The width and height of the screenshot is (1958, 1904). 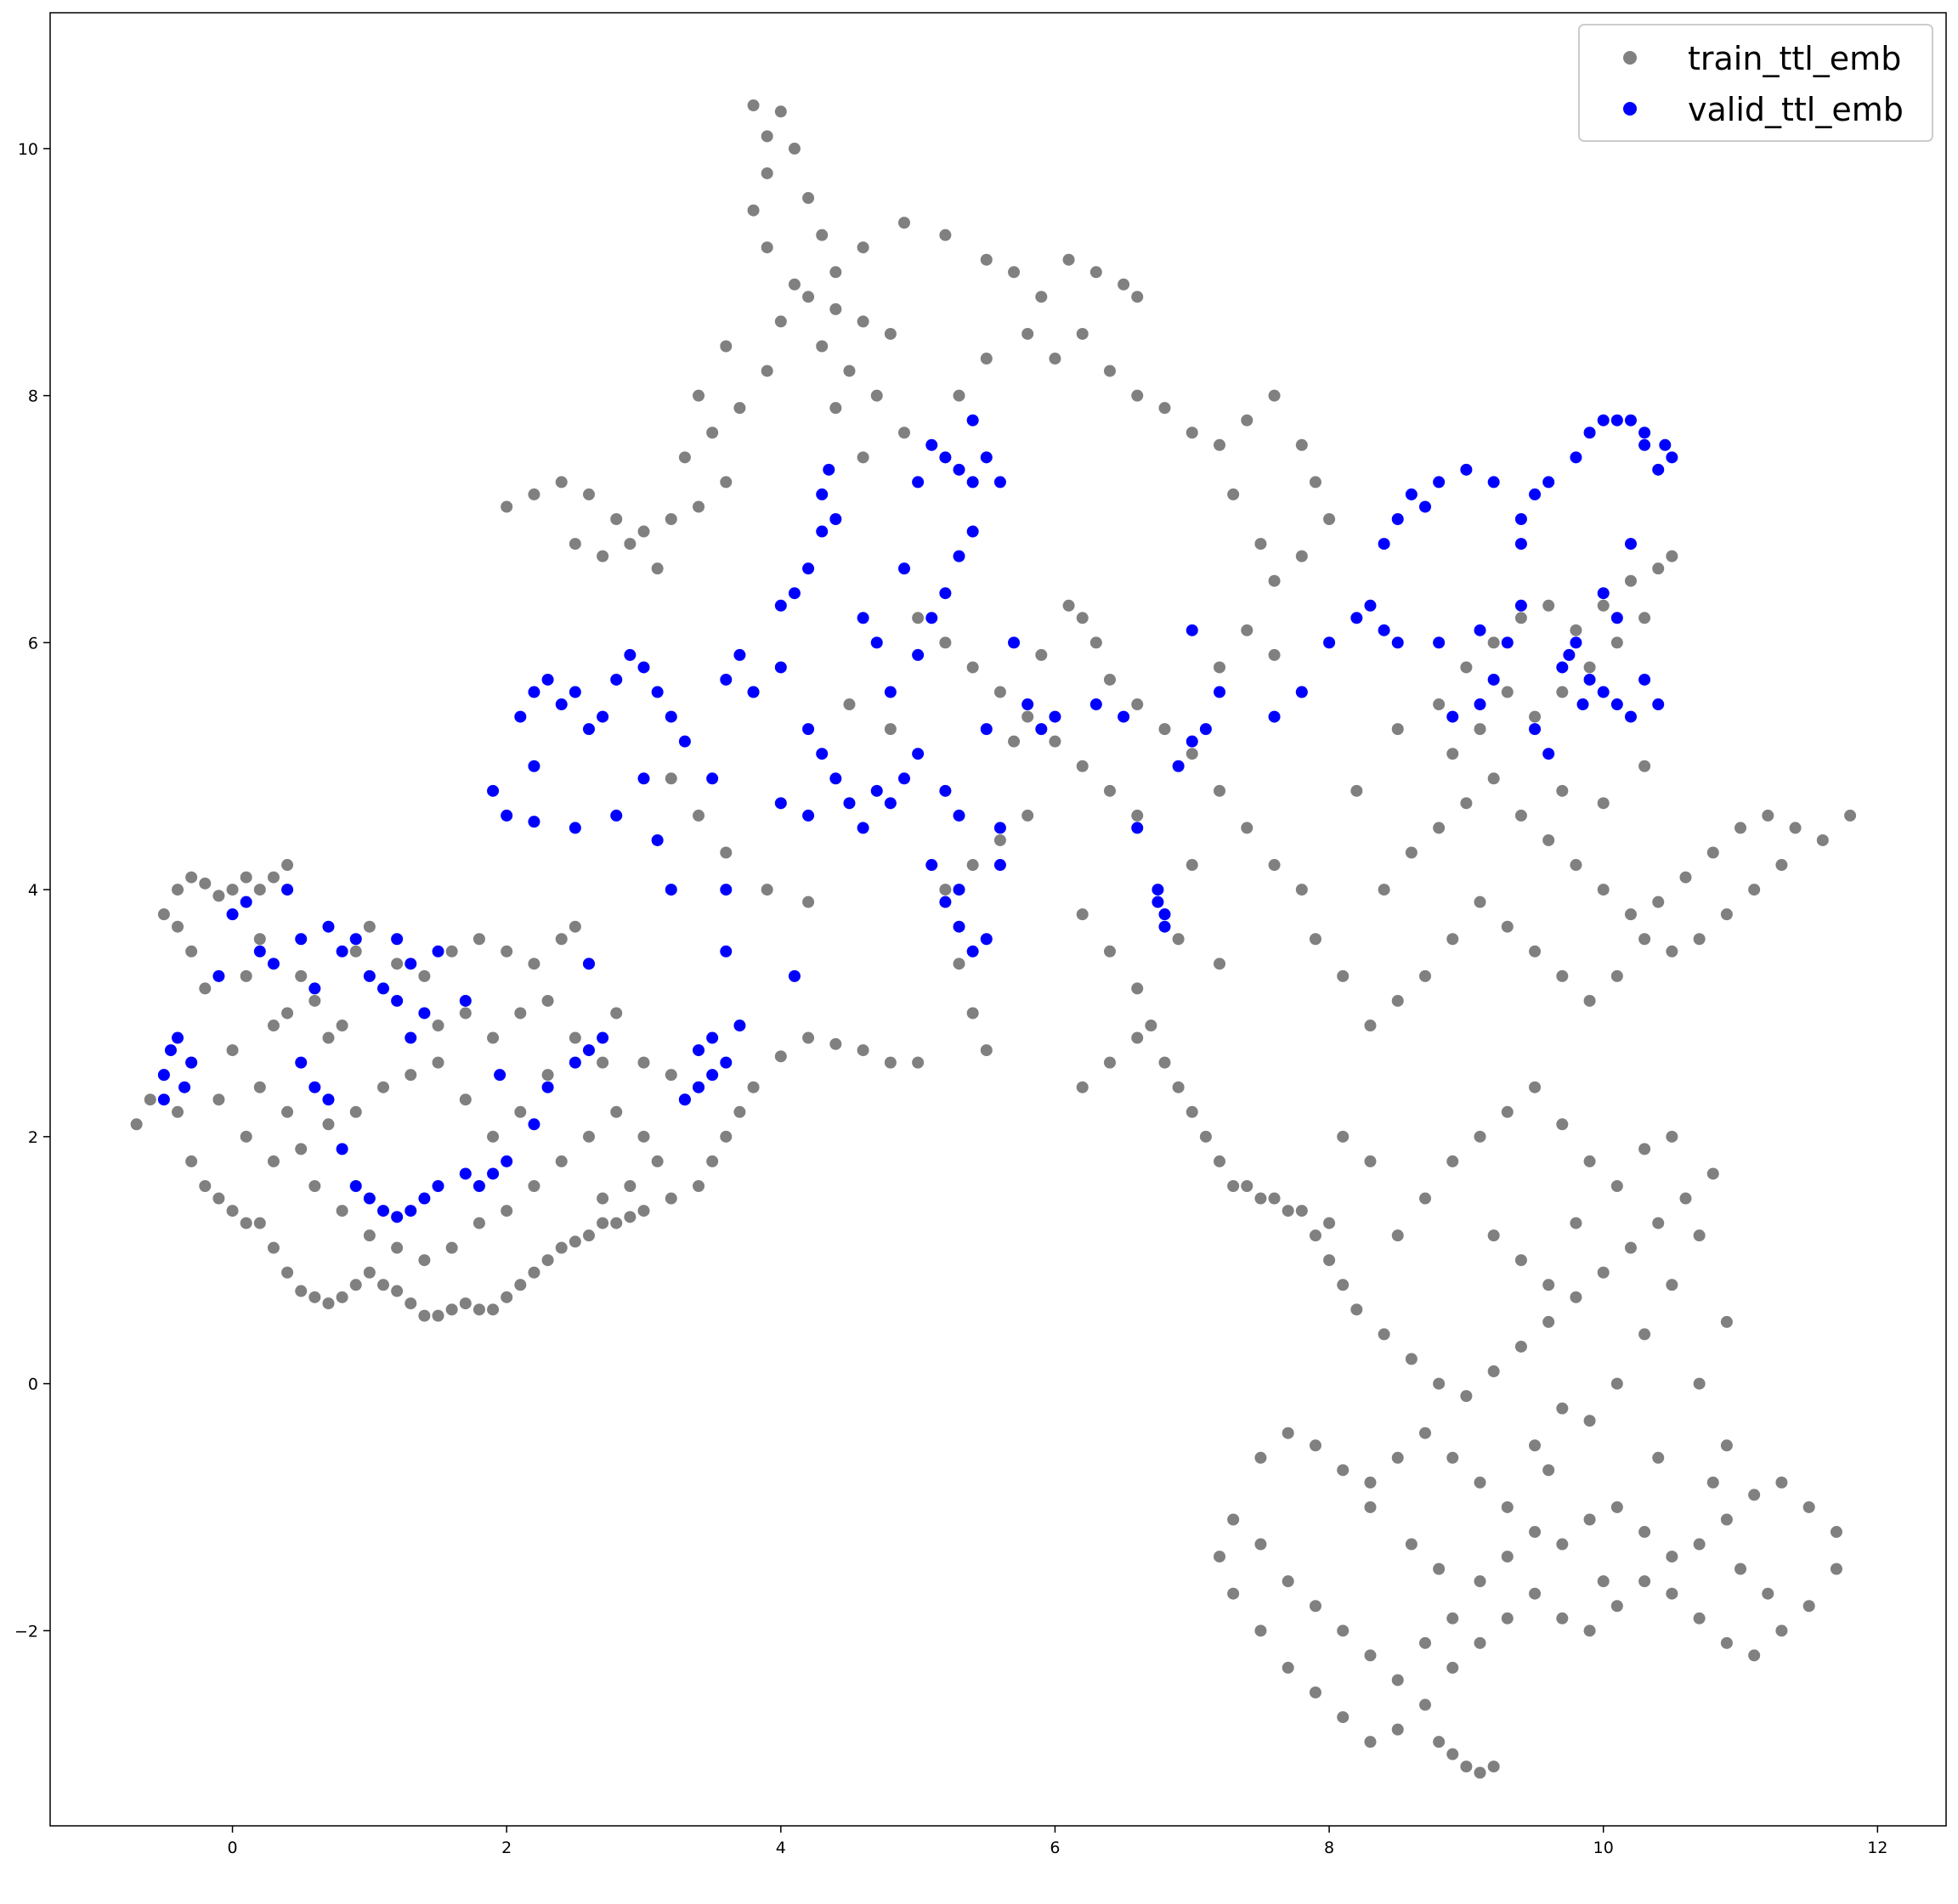 What do you see at coordinates (1796, 110) in the screenshot?
I see `legend-label-valid: valid_ttl_emb` at bounding box center [1796, 110].